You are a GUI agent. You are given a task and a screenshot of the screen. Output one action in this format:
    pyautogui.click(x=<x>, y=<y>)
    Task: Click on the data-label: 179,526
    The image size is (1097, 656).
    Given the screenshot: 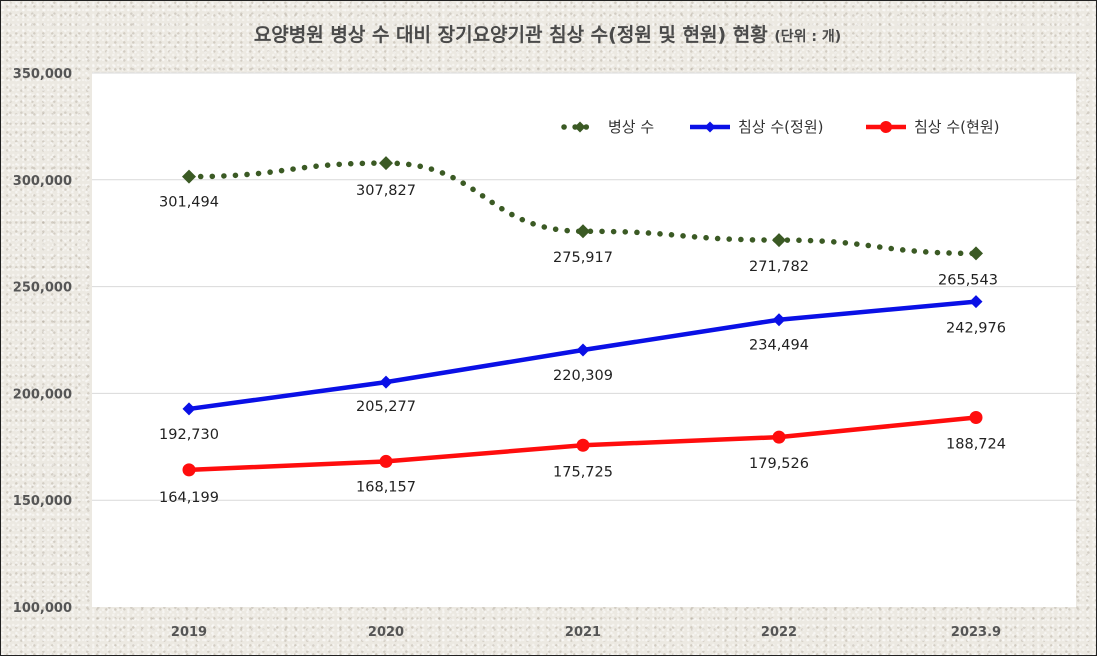 What is the action you would take?
    pyautogui.click(x=779, y=464)
    